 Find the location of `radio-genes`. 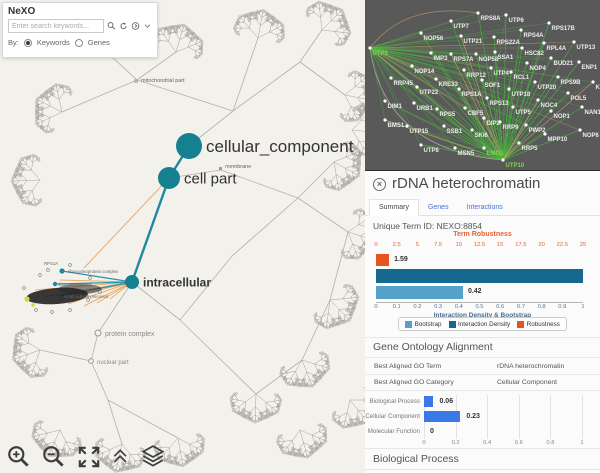

radio-genes is located at coordinates (78, 42).